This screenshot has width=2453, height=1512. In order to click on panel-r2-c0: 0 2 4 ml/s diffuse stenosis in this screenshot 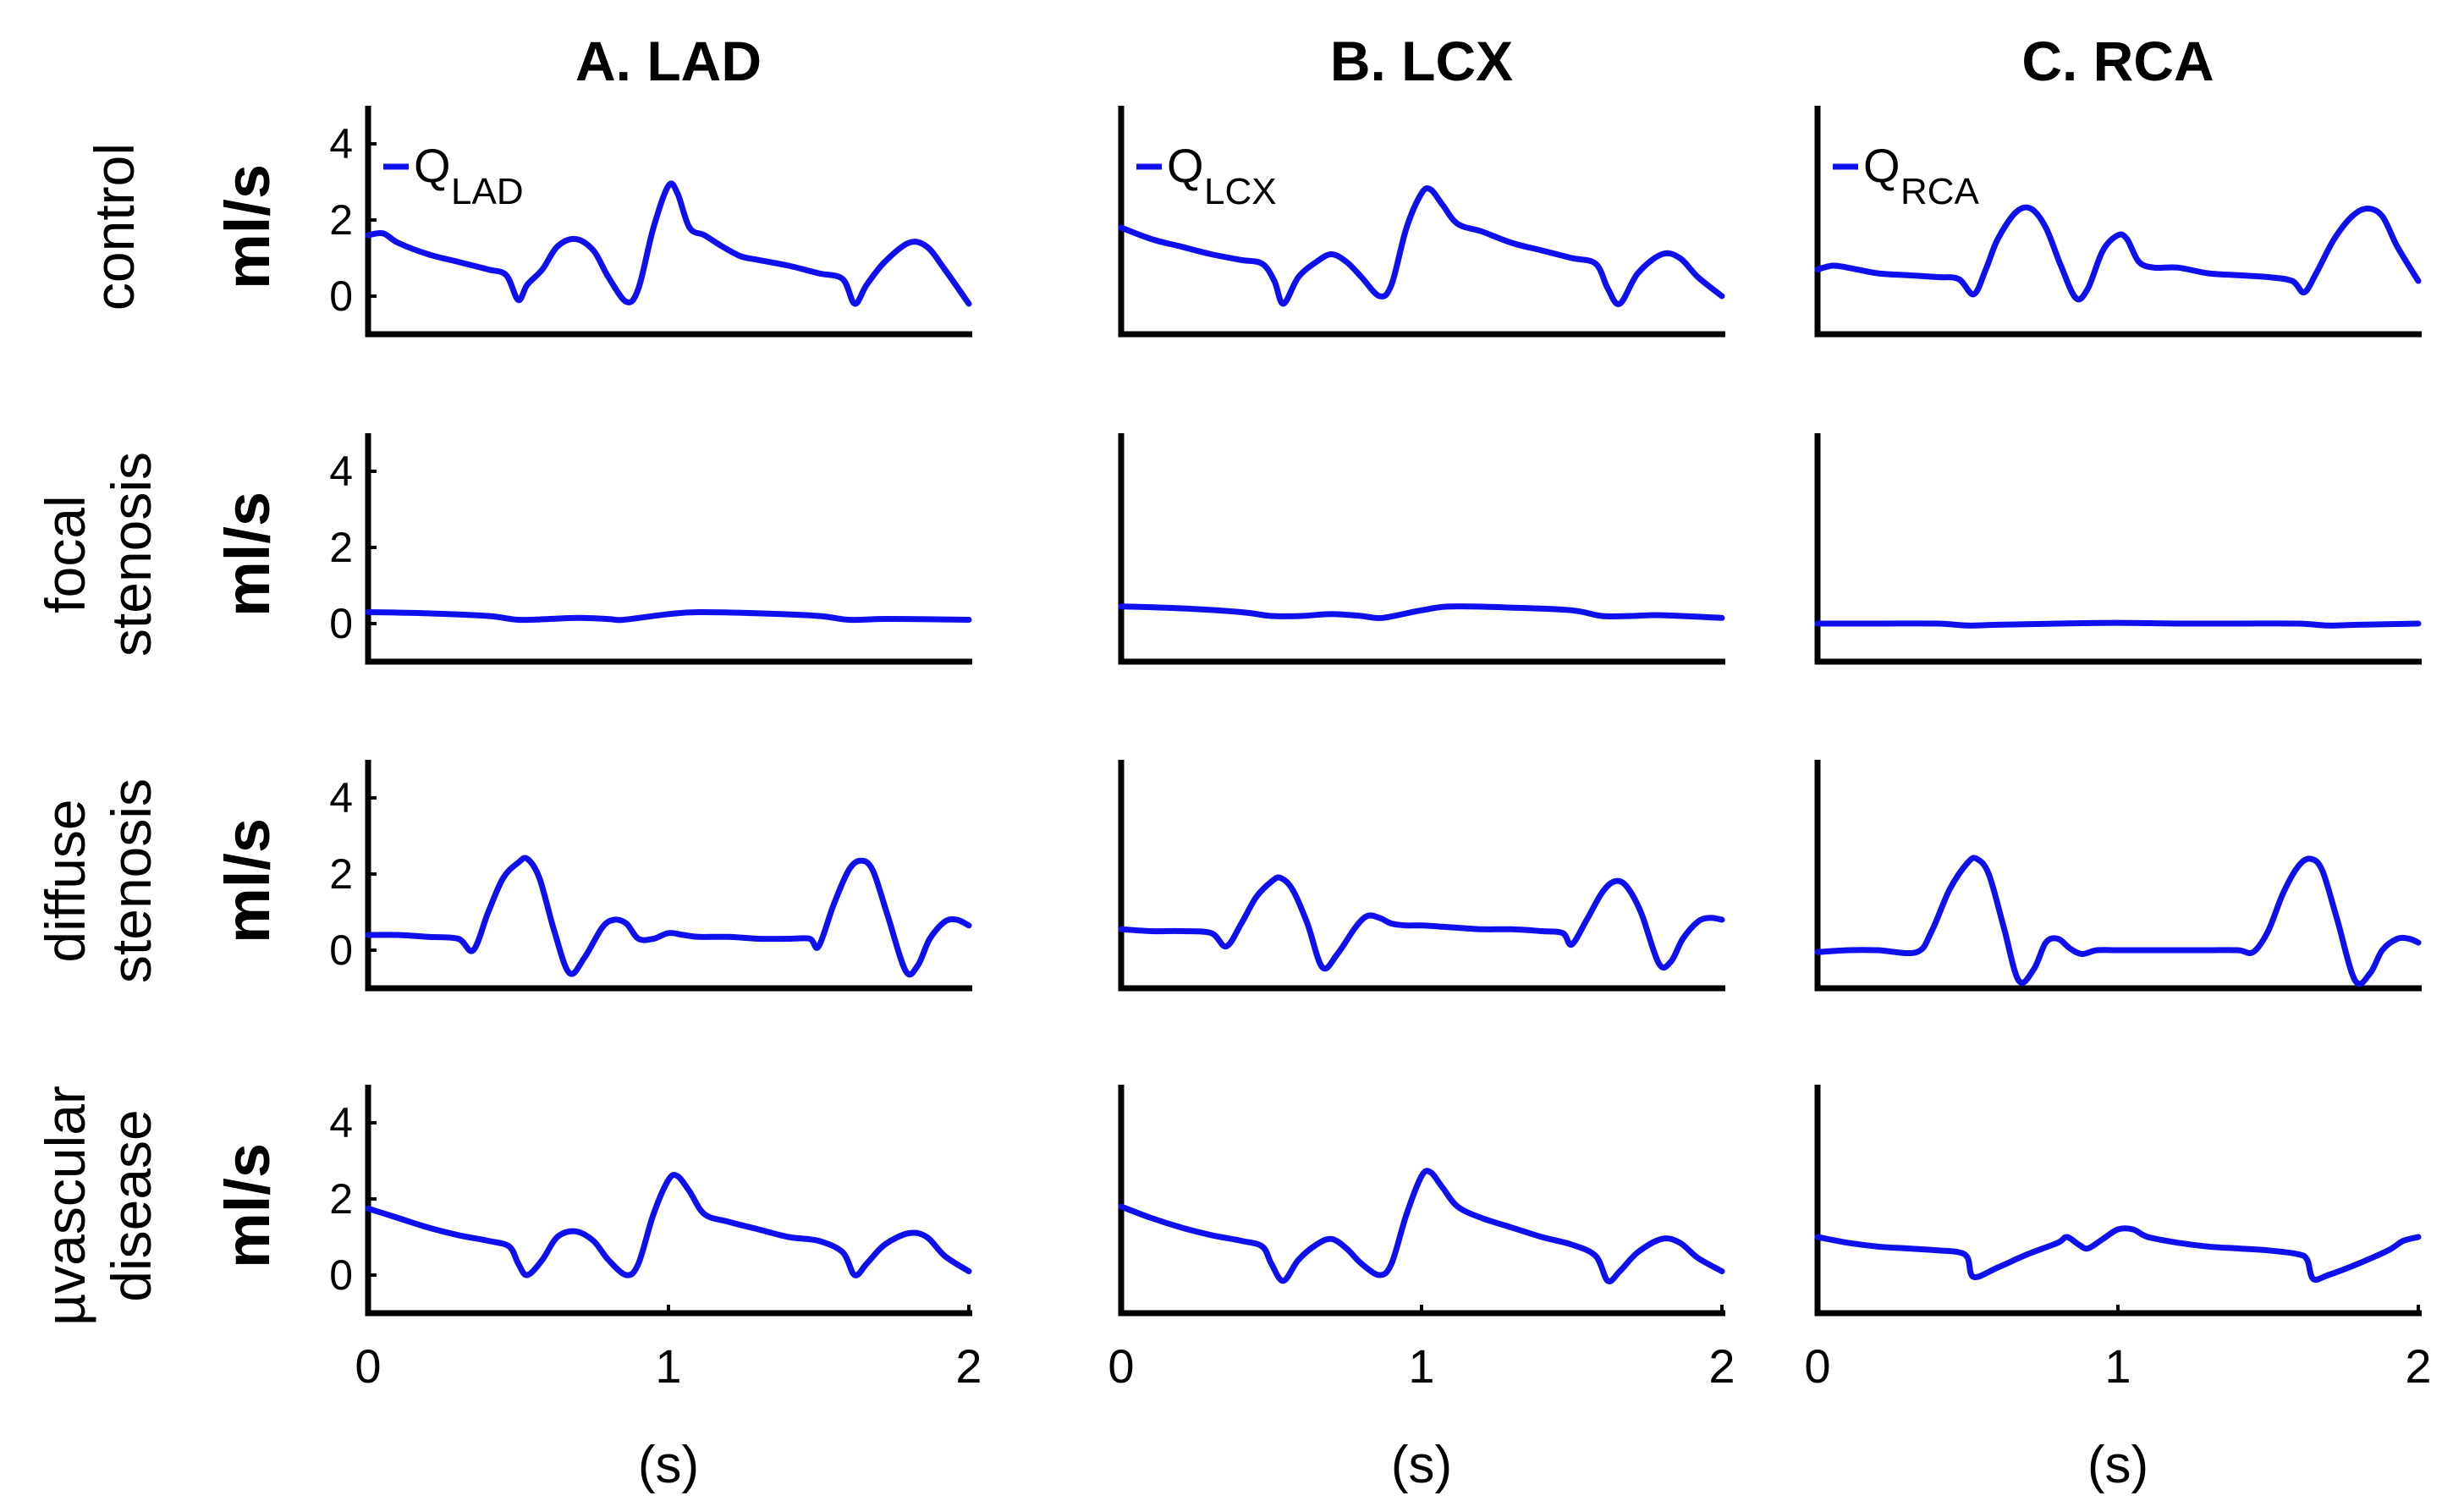, I will do `click(503, 876)`.